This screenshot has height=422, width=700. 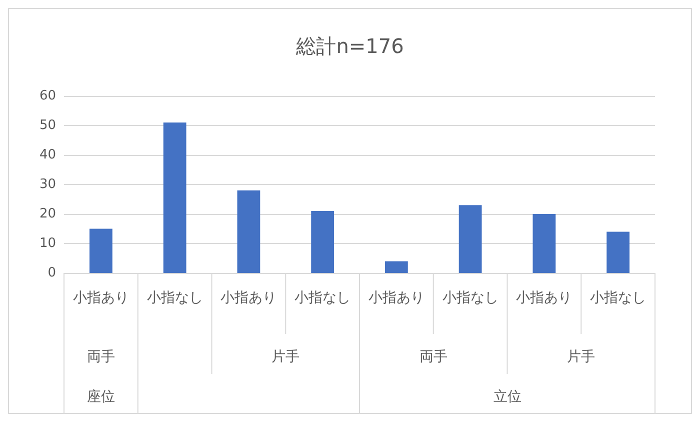 I want to click on y-tick-label: 40, so click(x=47, y=155).